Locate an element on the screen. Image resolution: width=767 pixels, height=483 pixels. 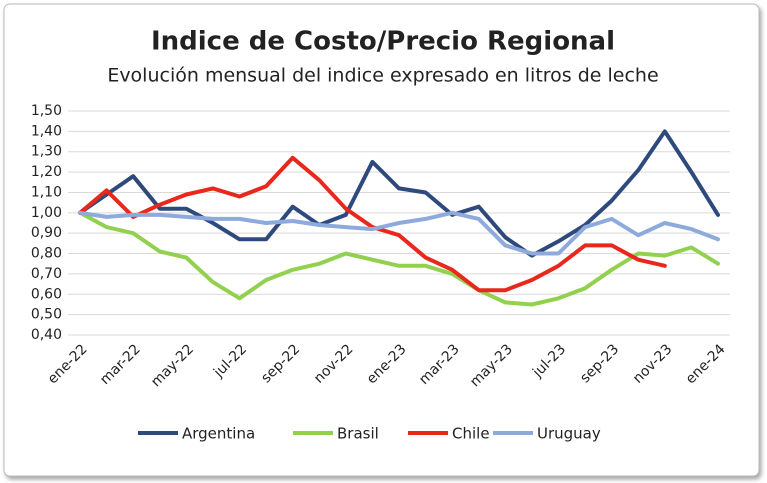
y-tick-label: 0,70 is located at coordinates (46, 274).